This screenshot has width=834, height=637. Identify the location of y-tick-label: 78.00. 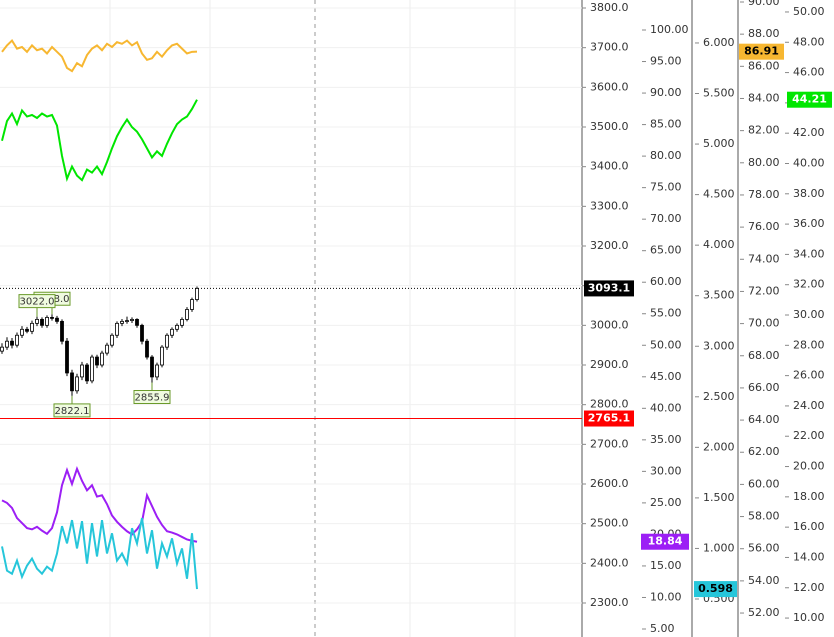
(764, 194).